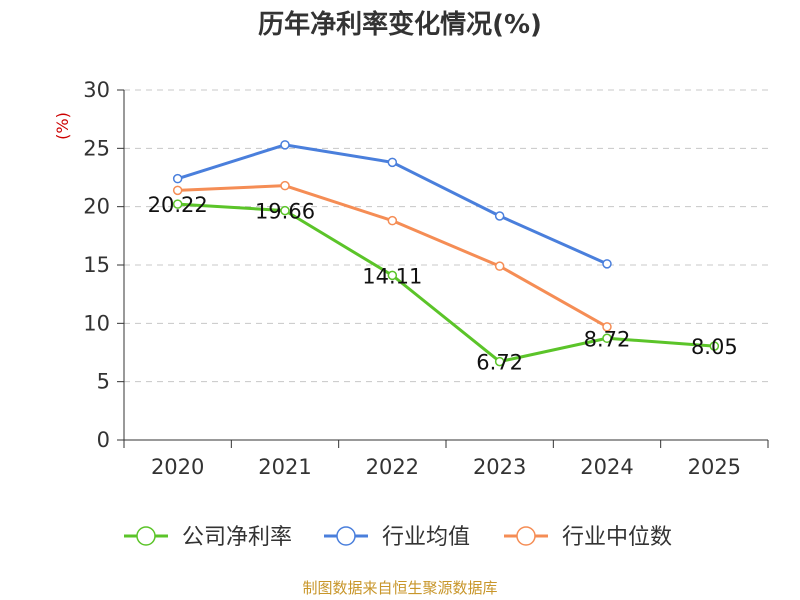 The image size is (800, 600). Describe the element at coordinates (606, 467) in the screenshot. I see `x-tick-label: 2024` at that location.